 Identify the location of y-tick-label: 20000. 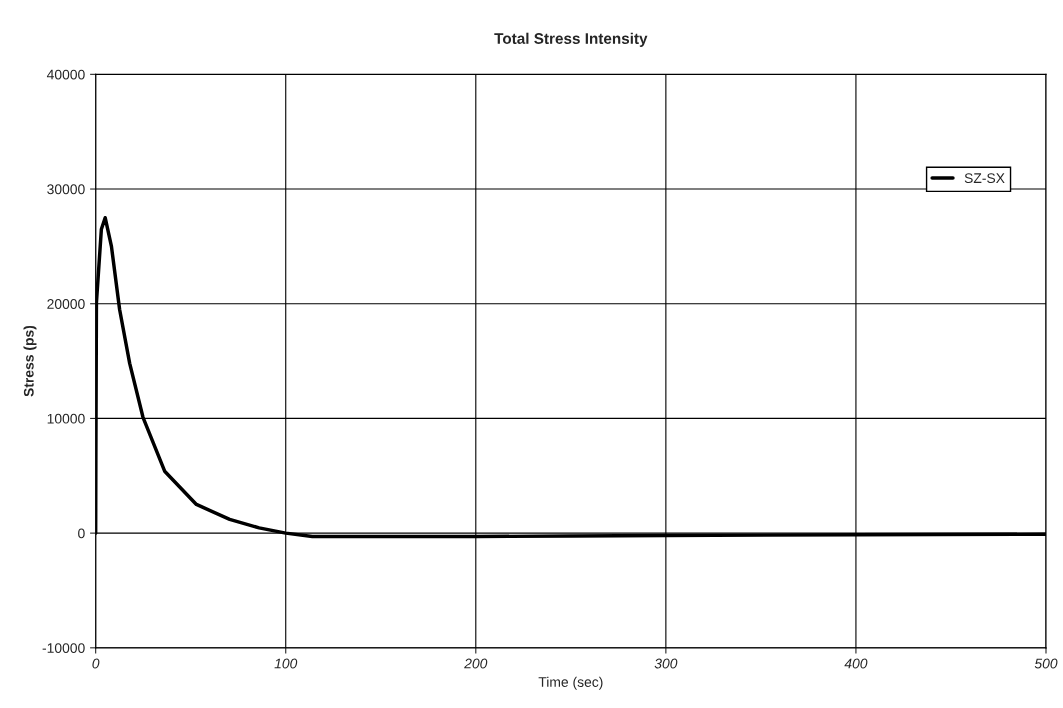
(66, 304).